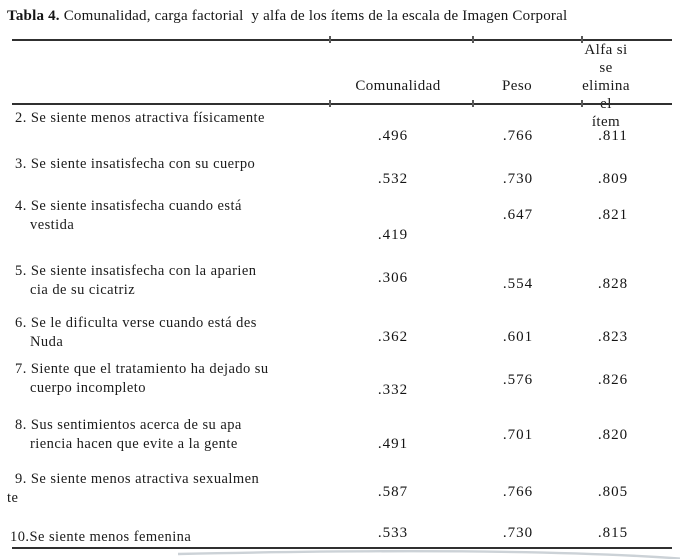 The image size is (680, 559). Describe the element at coordinates (613, 533) in the screenshot. I see `alfa-value: .815` at that location.